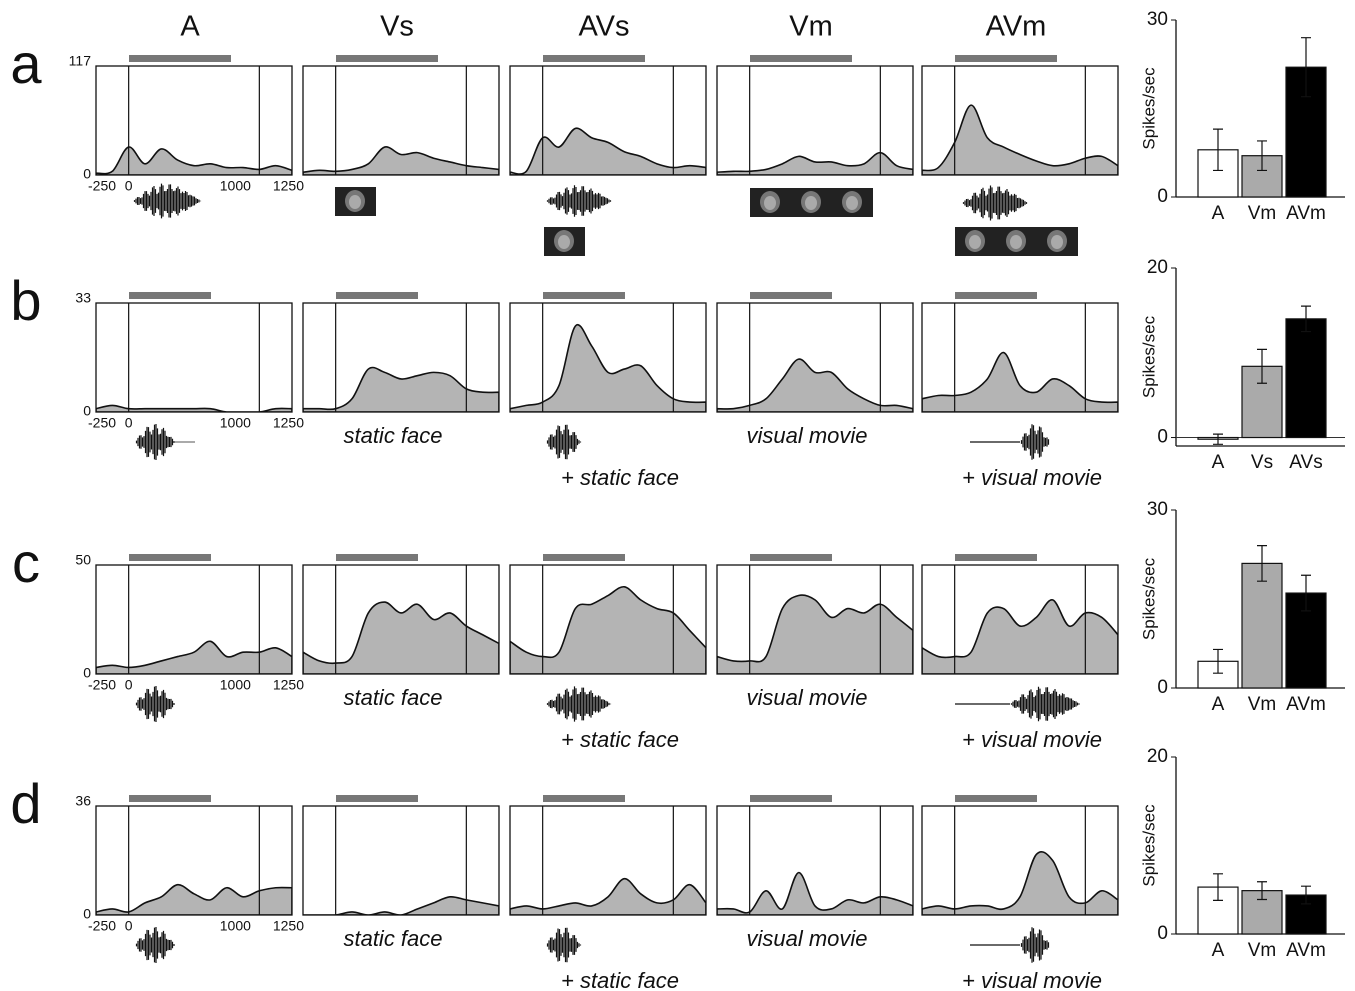  I want to click on x-tick-label: AVs, so click(1305, 462).